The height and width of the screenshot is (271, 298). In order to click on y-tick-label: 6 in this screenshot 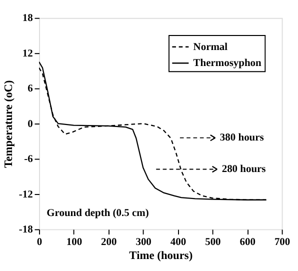, I will do `click(30, 89)`.